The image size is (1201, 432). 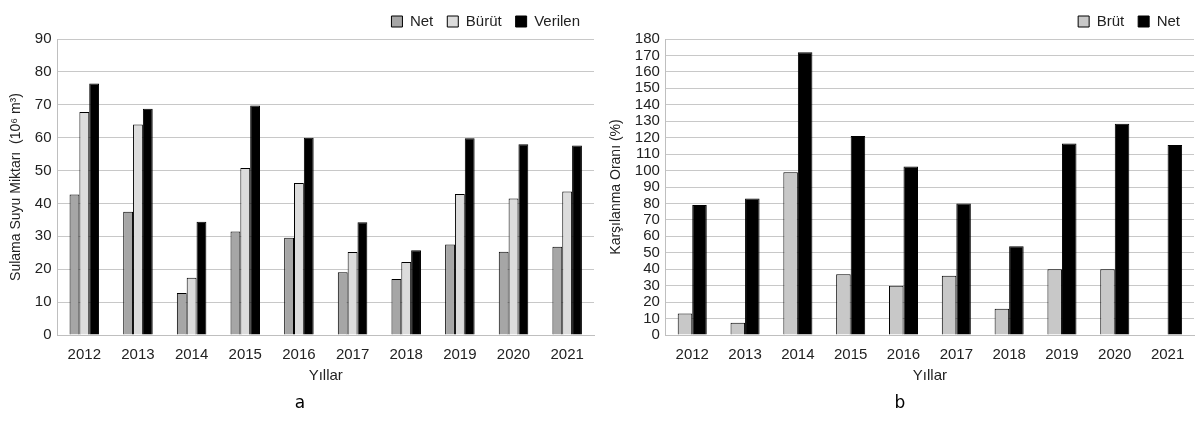 I want to click on text: a, so click(x=300, y=402).